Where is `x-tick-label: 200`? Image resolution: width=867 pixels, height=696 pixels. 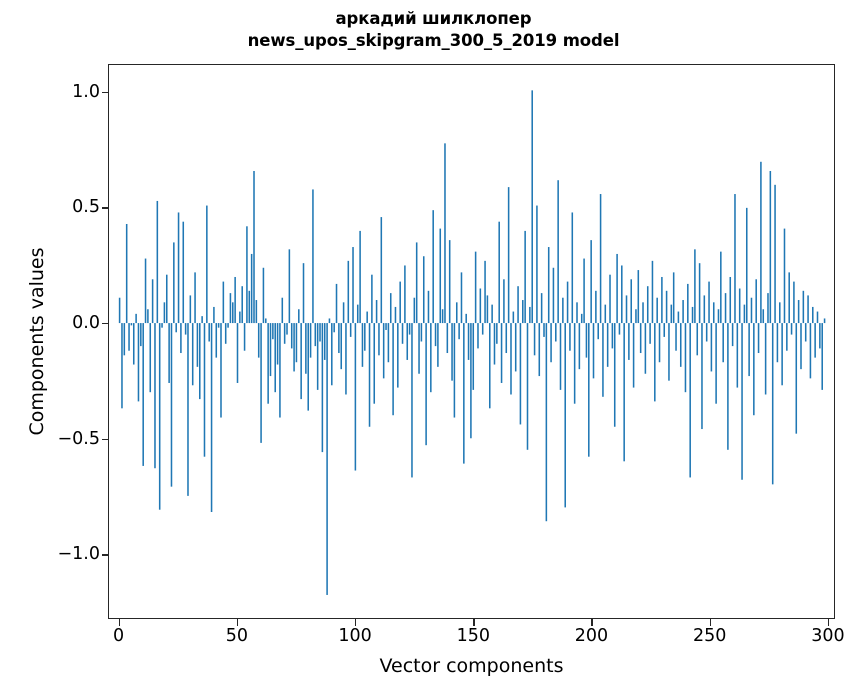
x-tick-label: 200 is located at coordinates (591, 636).